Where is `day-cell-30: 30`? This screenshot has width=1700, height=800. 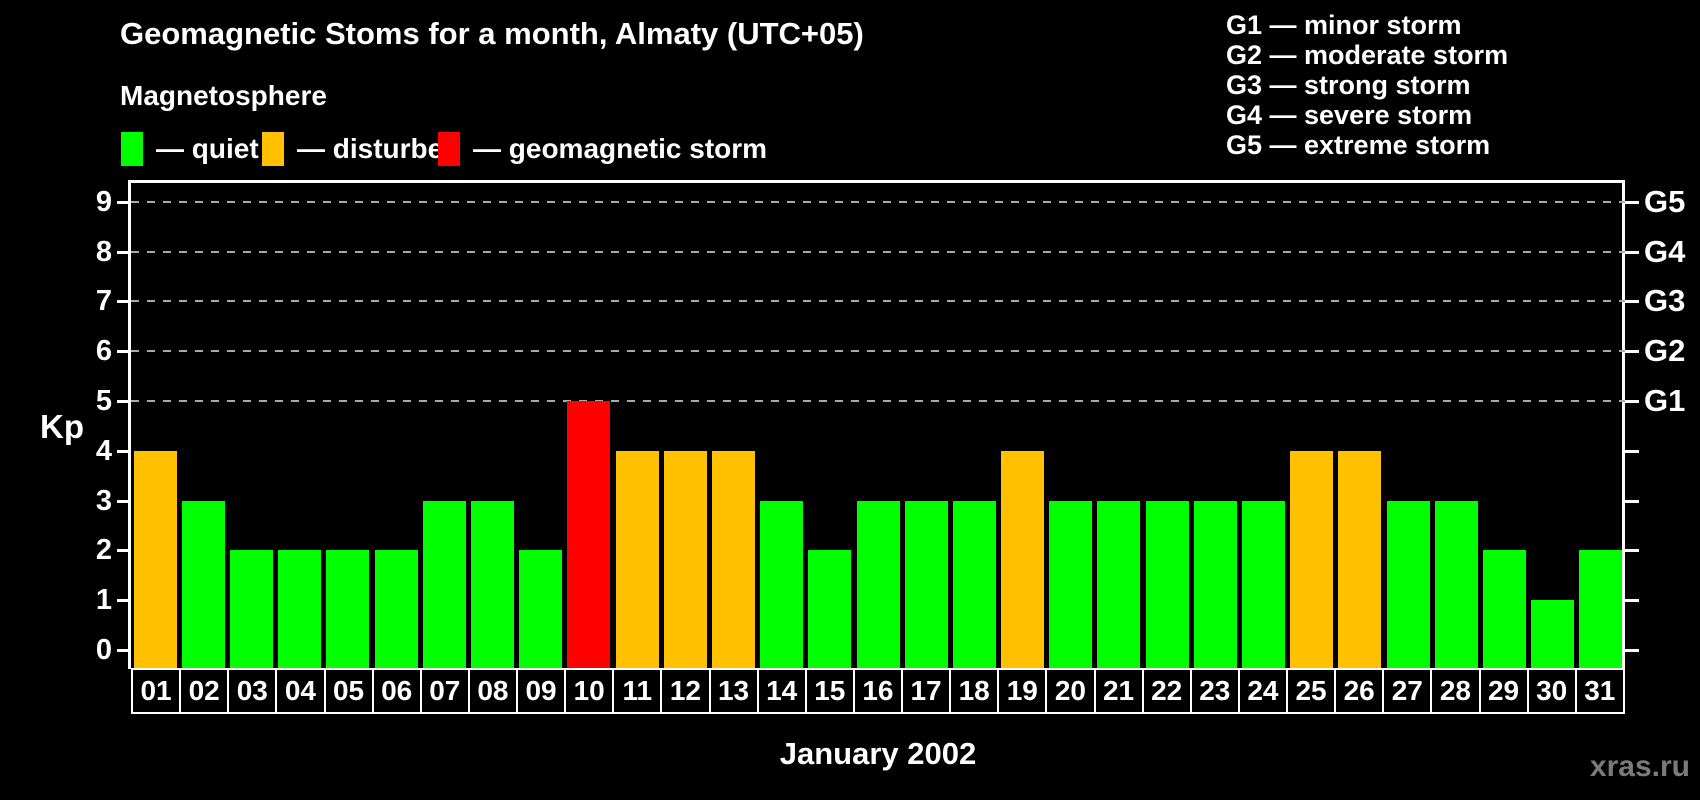
day-cell-30: 30 is located at coordinates (1551, 691).